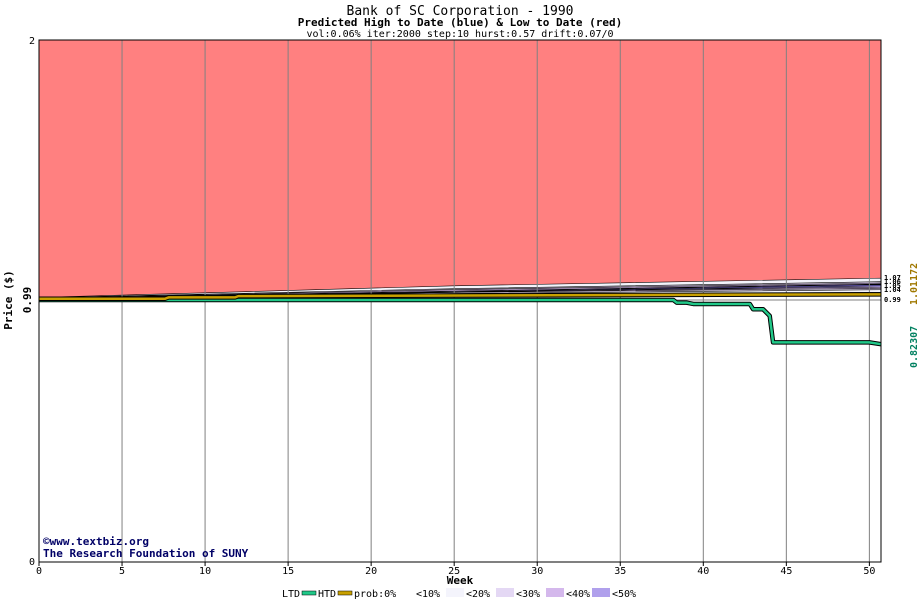 The width and height of the screenshot is (920, 600). What do you see at coordinates (371, 571) in the screenshot?
I see `x-tick-label-20: 20` at bounding box center [371, 571].